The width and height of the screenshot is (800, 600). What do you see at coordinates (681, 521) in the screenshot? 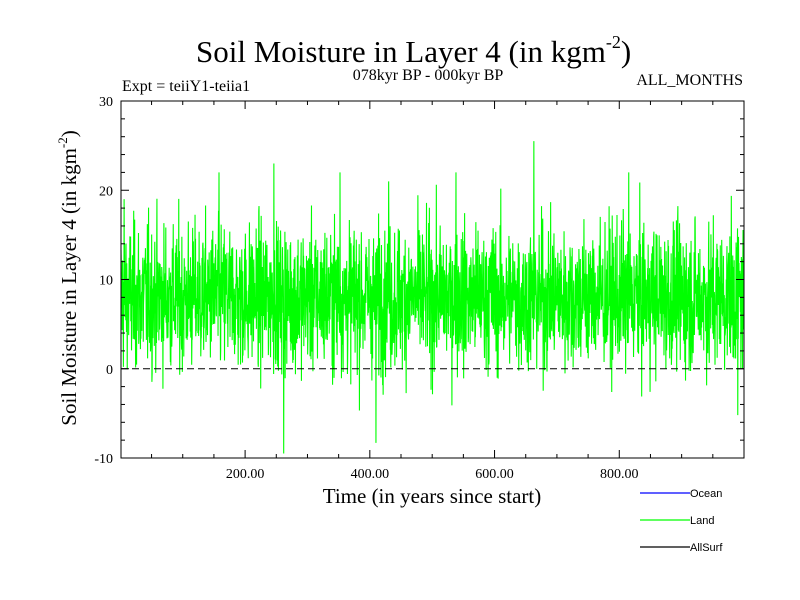
I see `legend: Ocean Land AllSurf` at bounding box center [681, 521].